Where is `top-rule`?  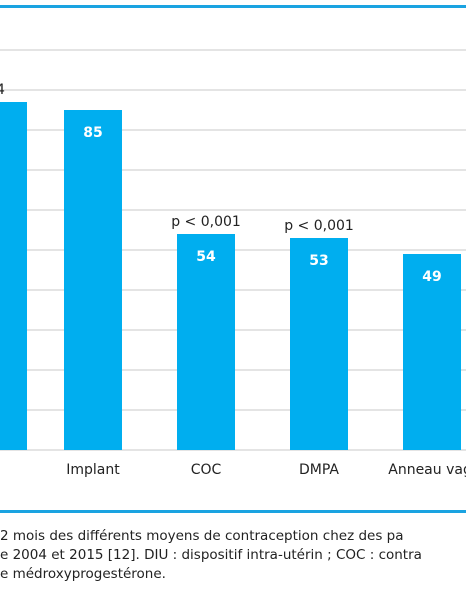
top-rule is located at coordinates (233, 6).